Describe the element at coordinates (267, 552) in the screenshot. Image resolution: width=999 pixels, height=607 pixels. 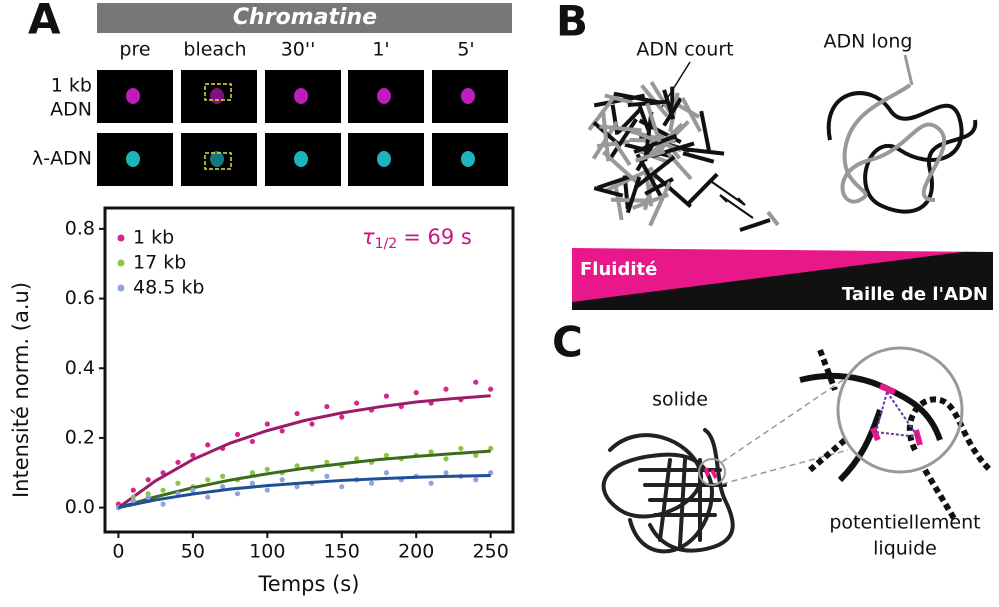
I see `x-tick-label: 100` at that location.